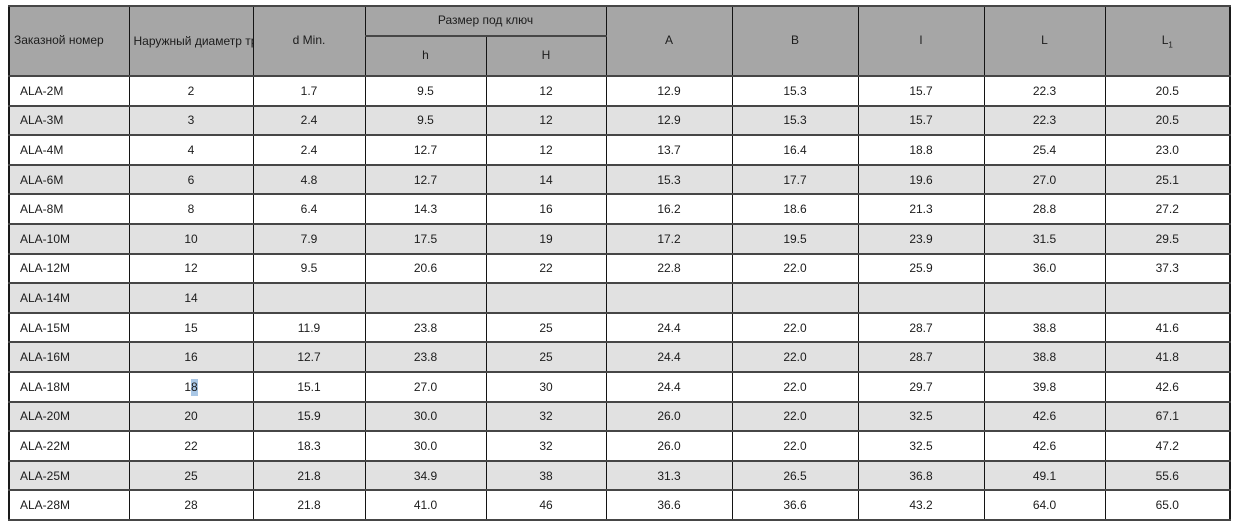 The width and height of the screenshot is (1237, 528). What do you see at coordinates (921, 327) in the screenshot?
I see `value-cell: 28.7` at bounding box center [921, 327].